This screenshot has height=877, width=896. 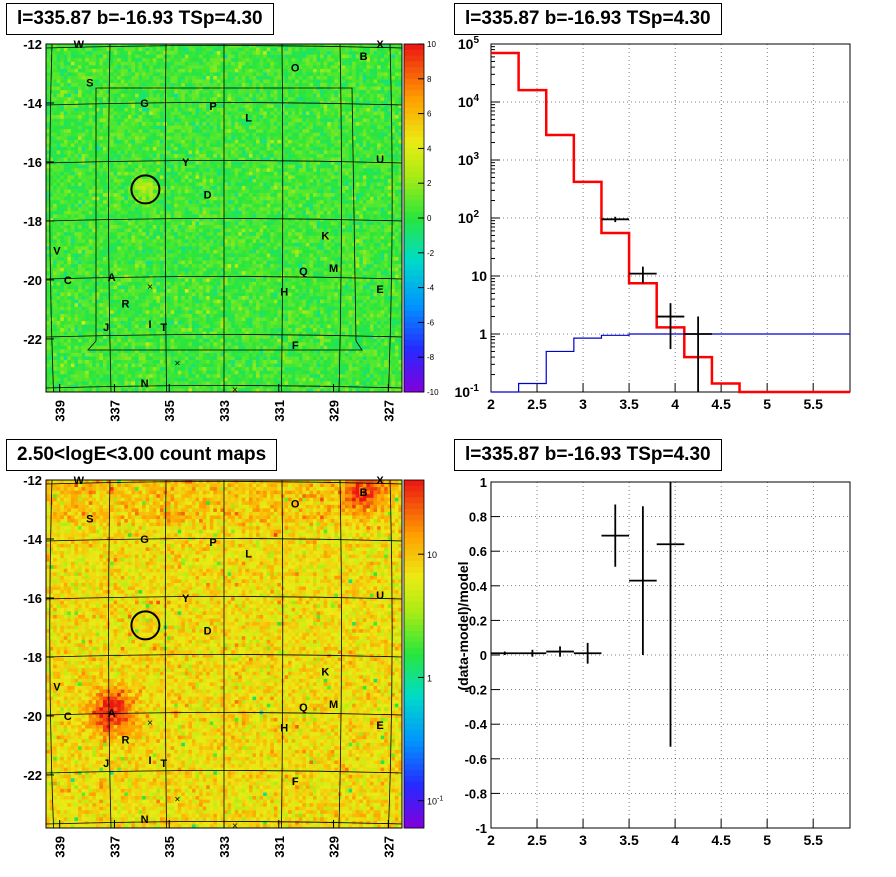 What do you see at coordinates (431, 357) in the screenshot?
I see `colorbar-label: -8` at bounding box center [431, 357].